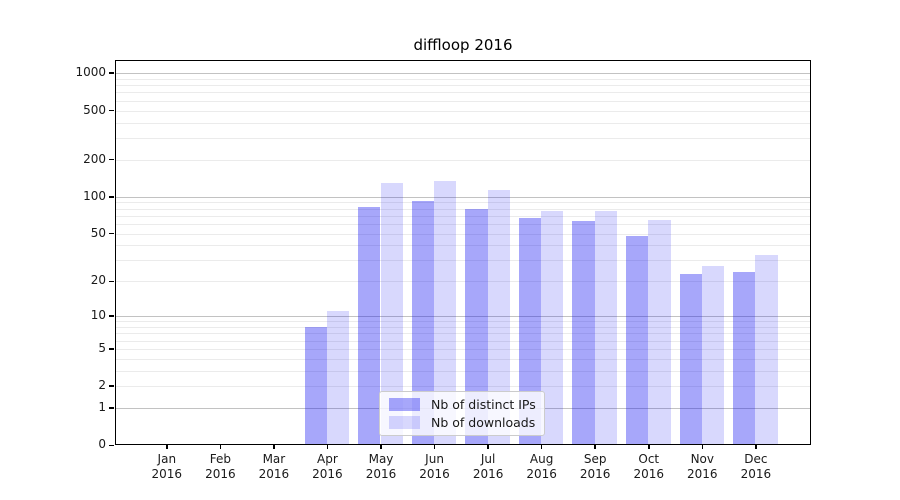 The width and height of the screenshot is (900, 500). What do you see at coordinates (713, 355) in the screenshot?
I see `bar-nov-downloads` at bounding box center [713, 355].